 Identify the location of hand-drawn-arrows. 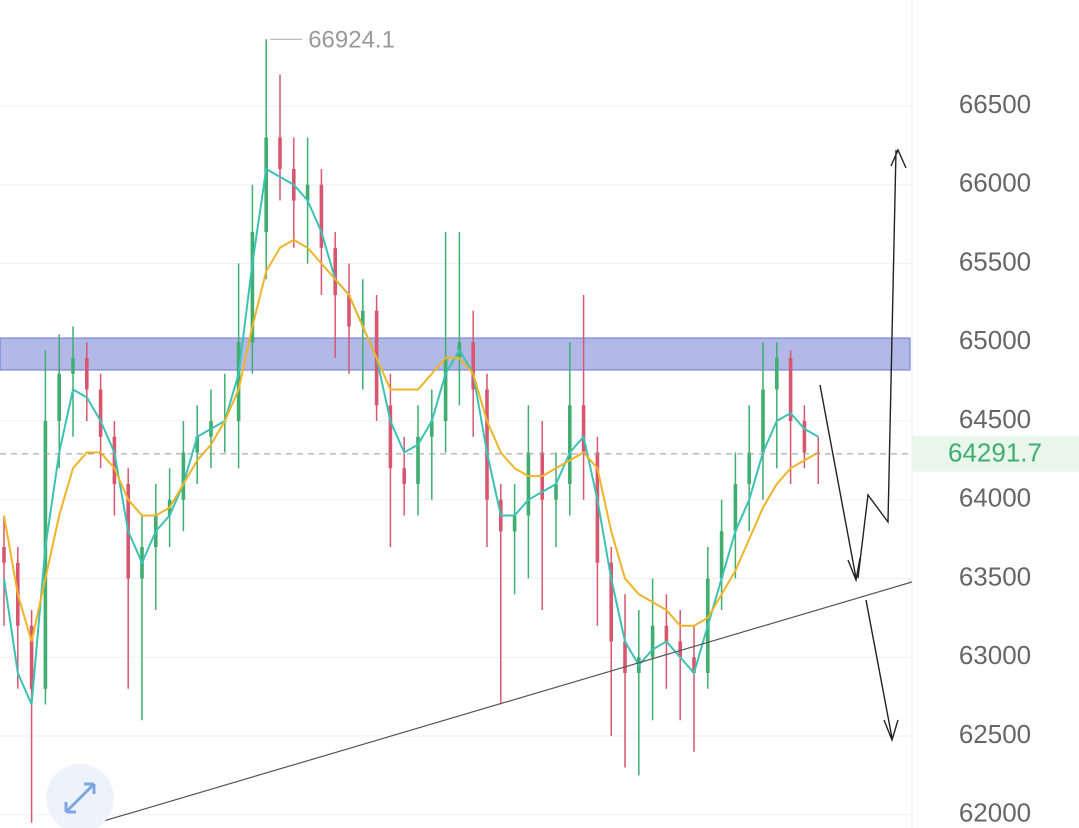
(863, 445).